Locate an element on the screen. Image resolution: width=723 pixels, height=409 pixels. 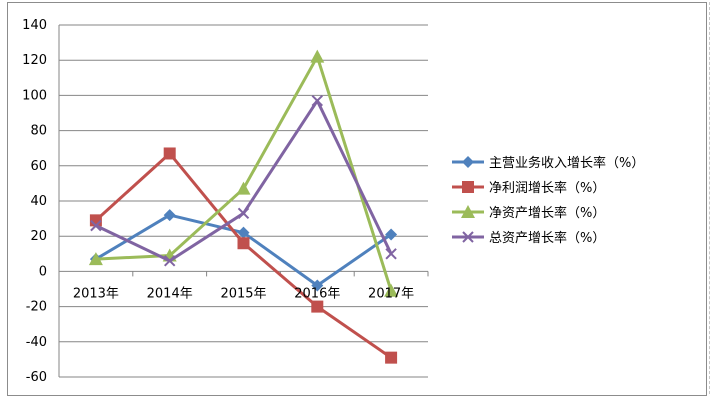
x-axis-ticks: 2013年 2014年 2015年 2016年 2017年 is located at coordinates (243, 293).